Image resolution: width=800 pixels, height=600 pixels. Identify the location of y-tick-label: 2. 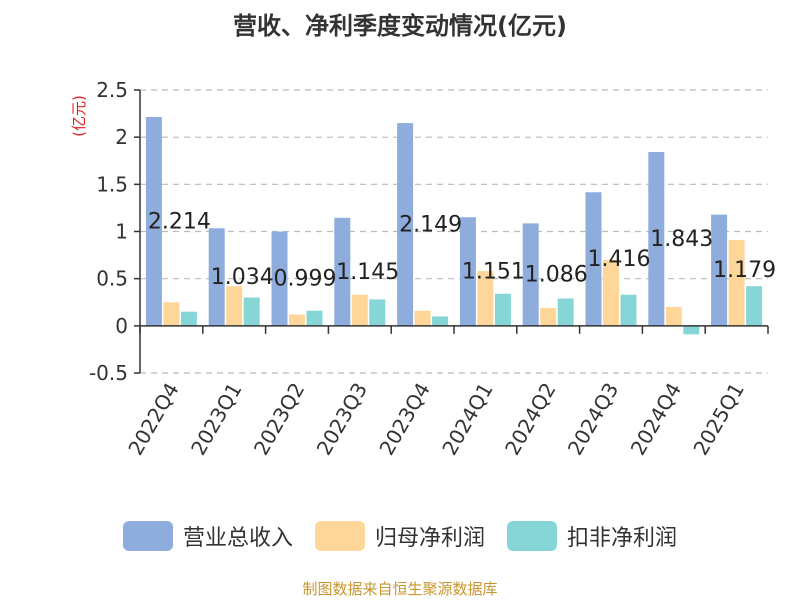
(121, 137).